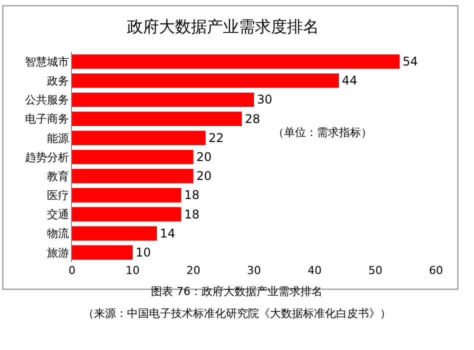  I want to click on y-tick-label: 能源, so click(57, 138).